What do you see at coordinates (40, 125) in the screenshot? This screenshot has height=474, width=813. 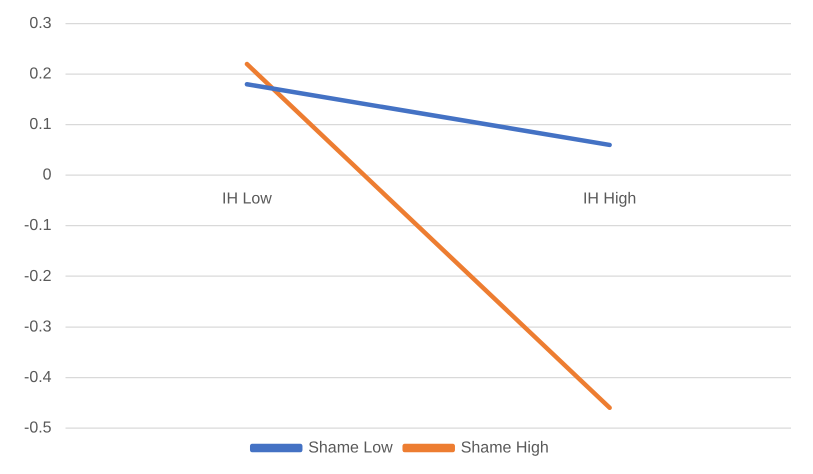 I see `y-tick-label: 0.1` at bounding box center [40, 125].